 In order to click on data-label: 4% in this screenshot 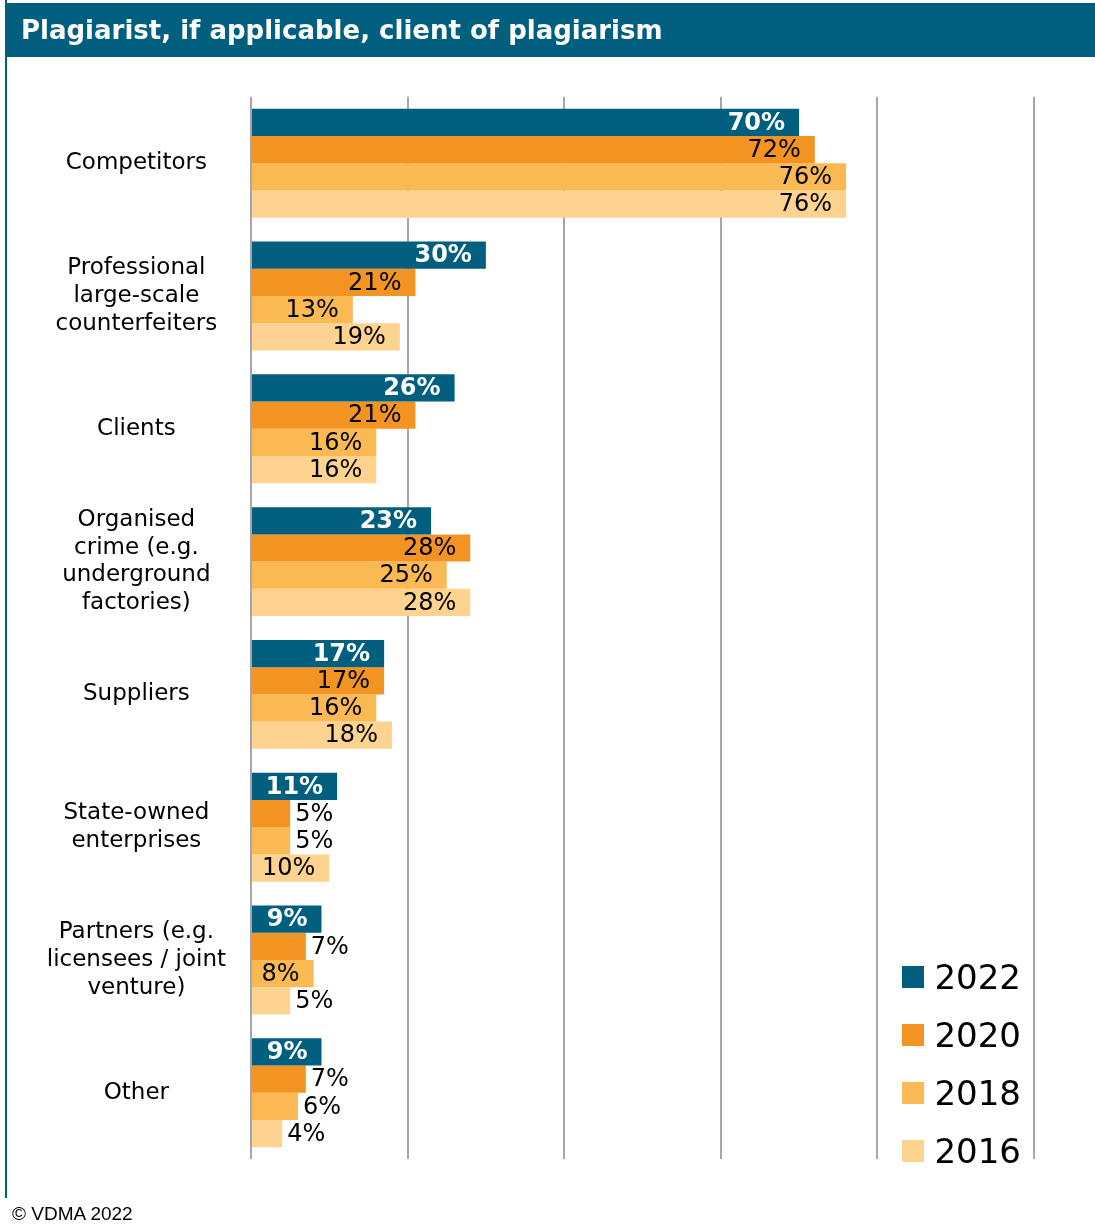, I will do `click(306, 1132)`.